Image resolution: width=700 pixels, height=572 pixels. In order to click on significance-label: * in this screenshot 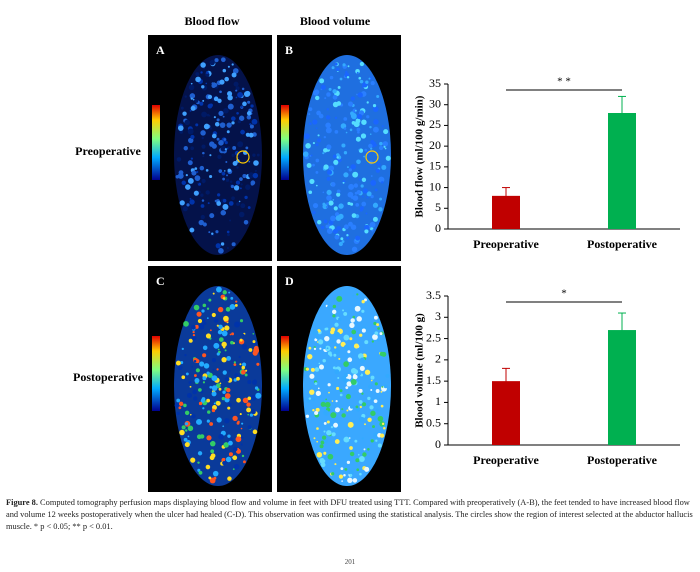, I will do `click(564, 294)`.